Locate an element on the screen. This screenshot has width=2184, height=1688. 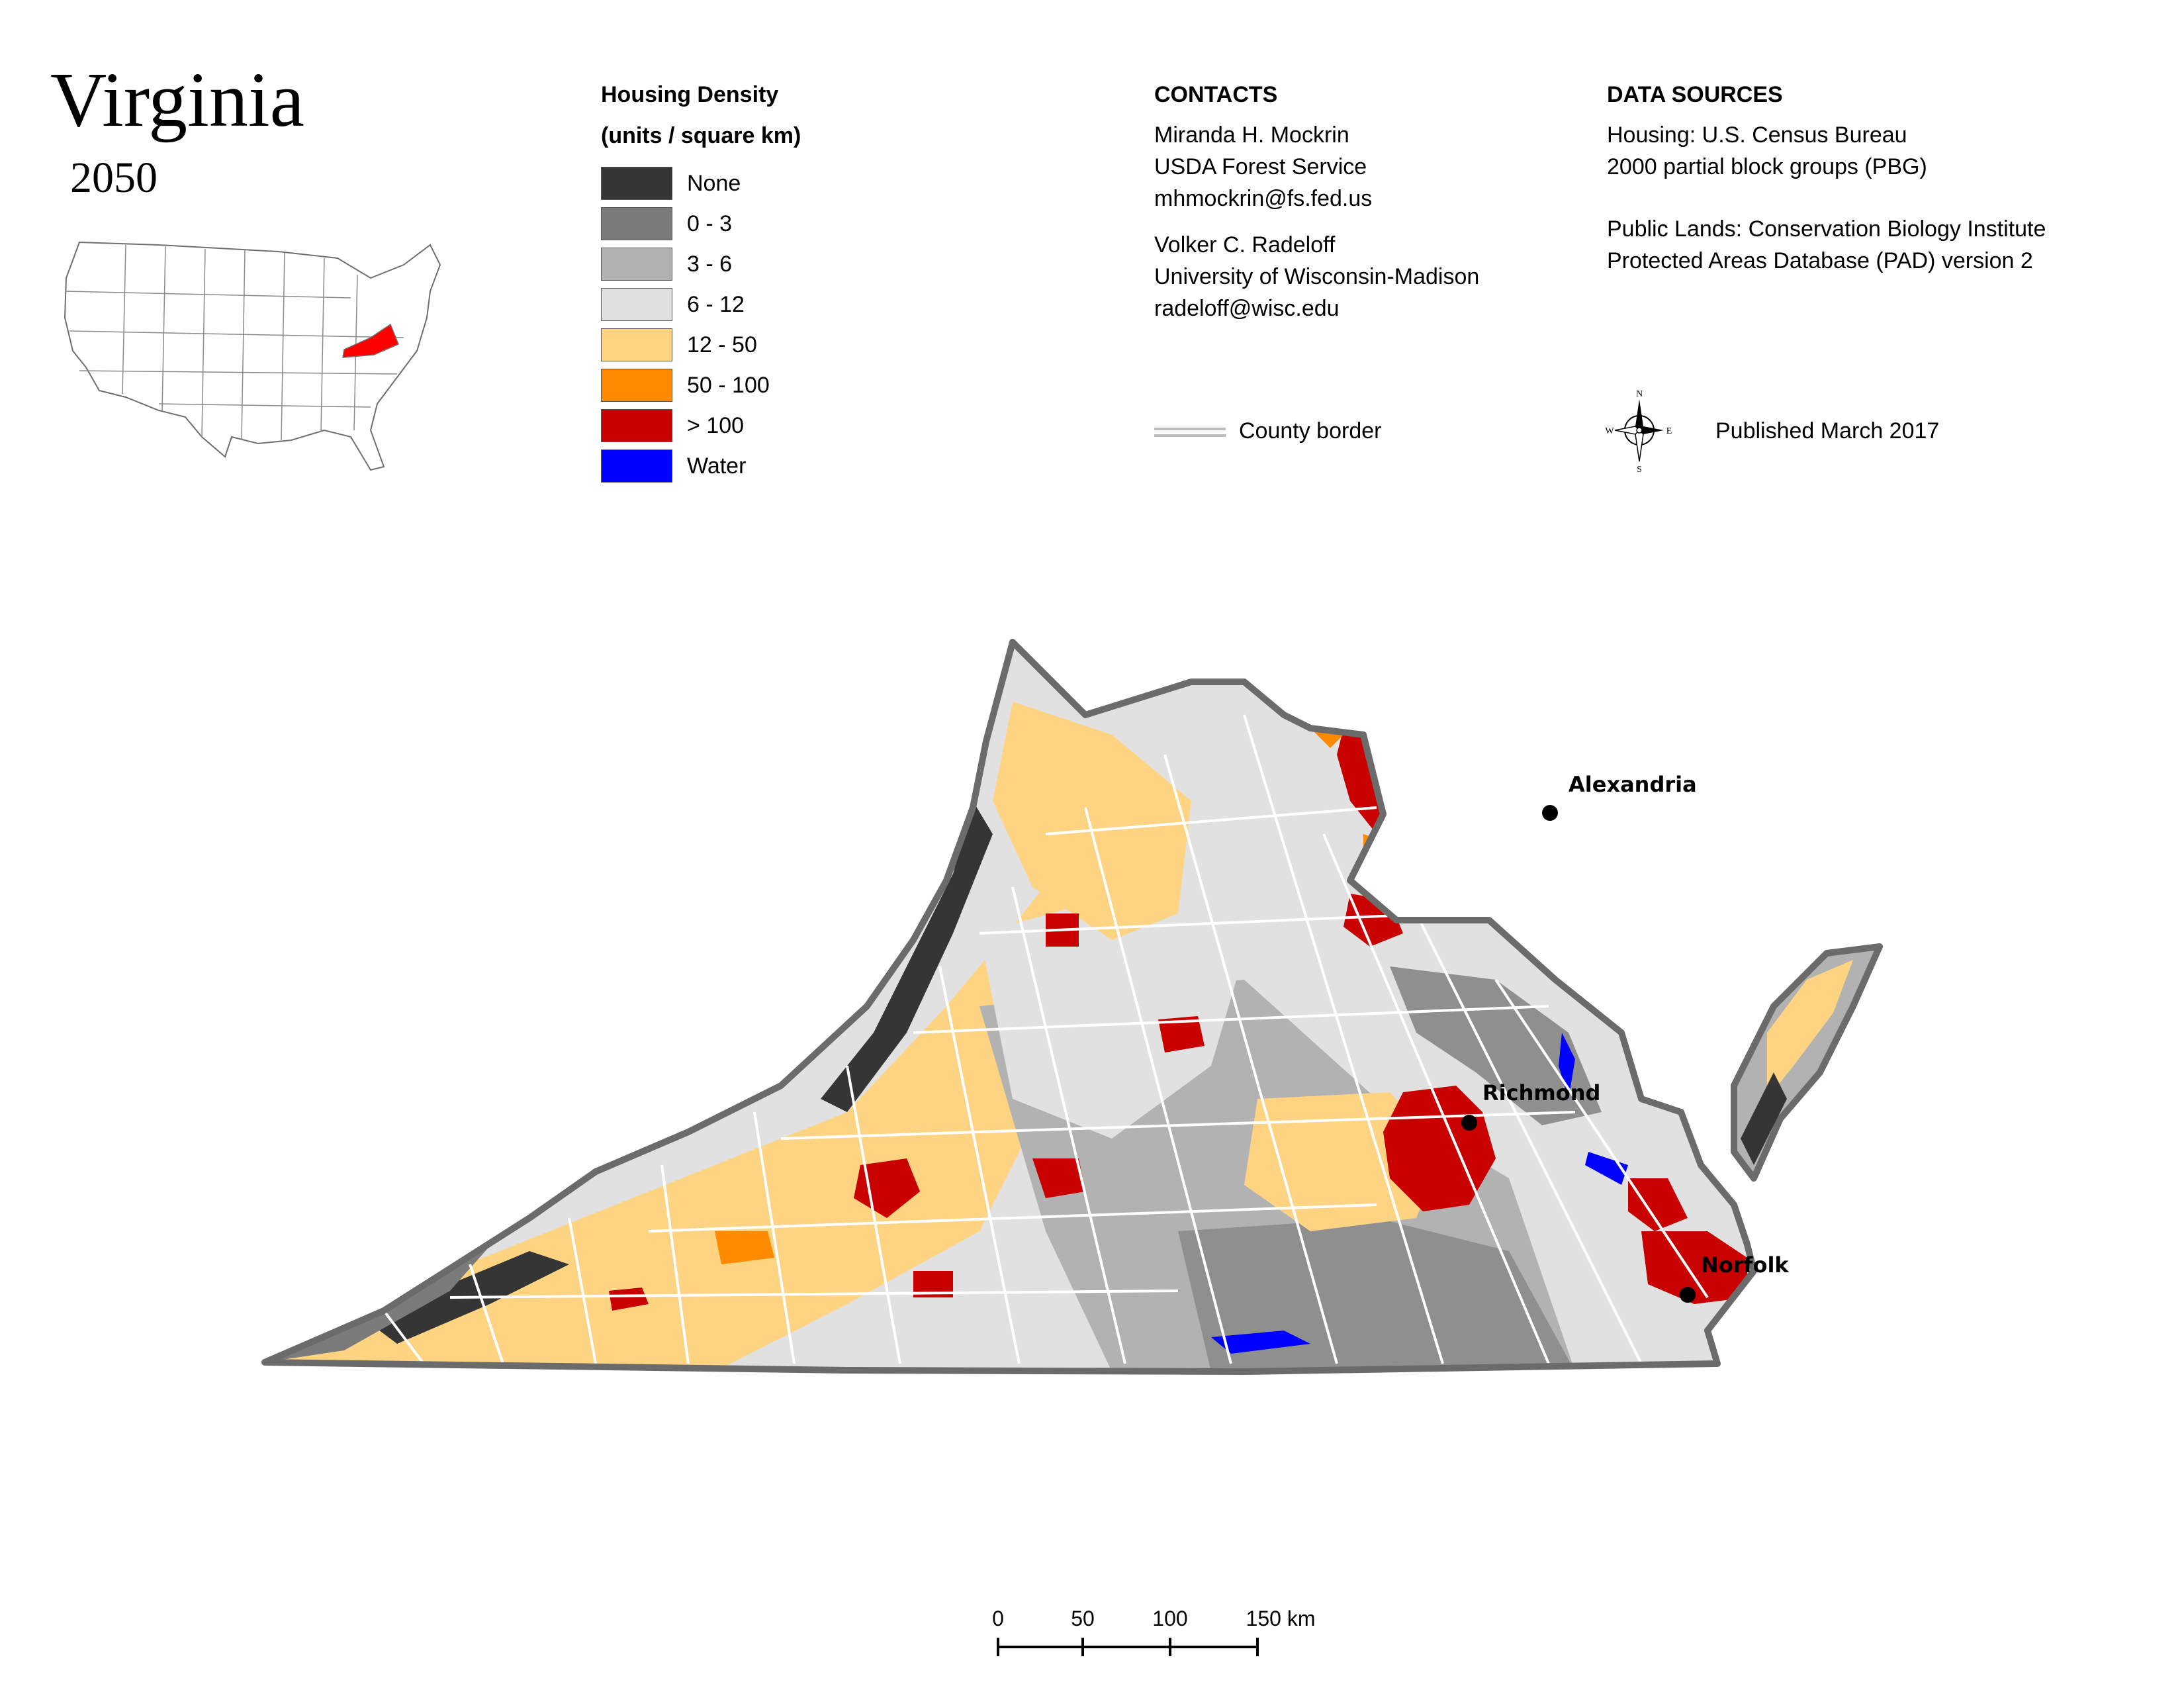
data-sources-heading: DATA SOURCES is located at coordinates (1695, 94).